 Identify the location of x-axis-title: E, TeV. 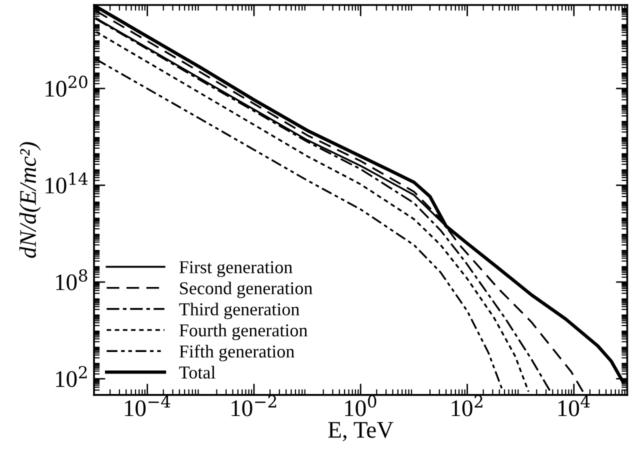
(361, 432).